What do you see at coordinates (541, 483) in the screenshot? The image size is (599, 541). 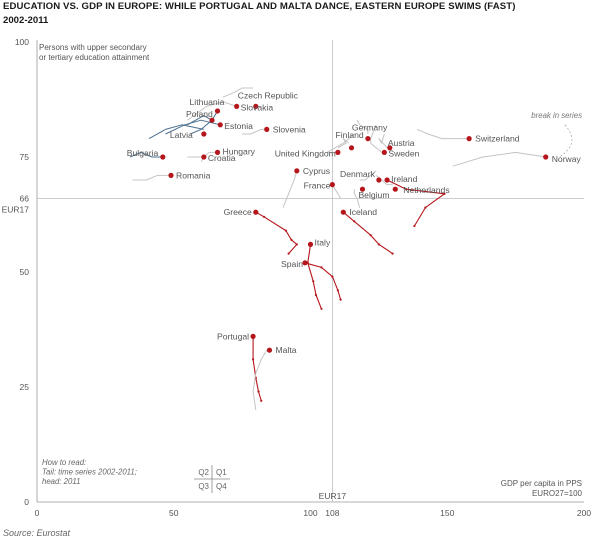 I see `x-axis-label: GDP per capita in PPS` at bounding box center [541, 483].